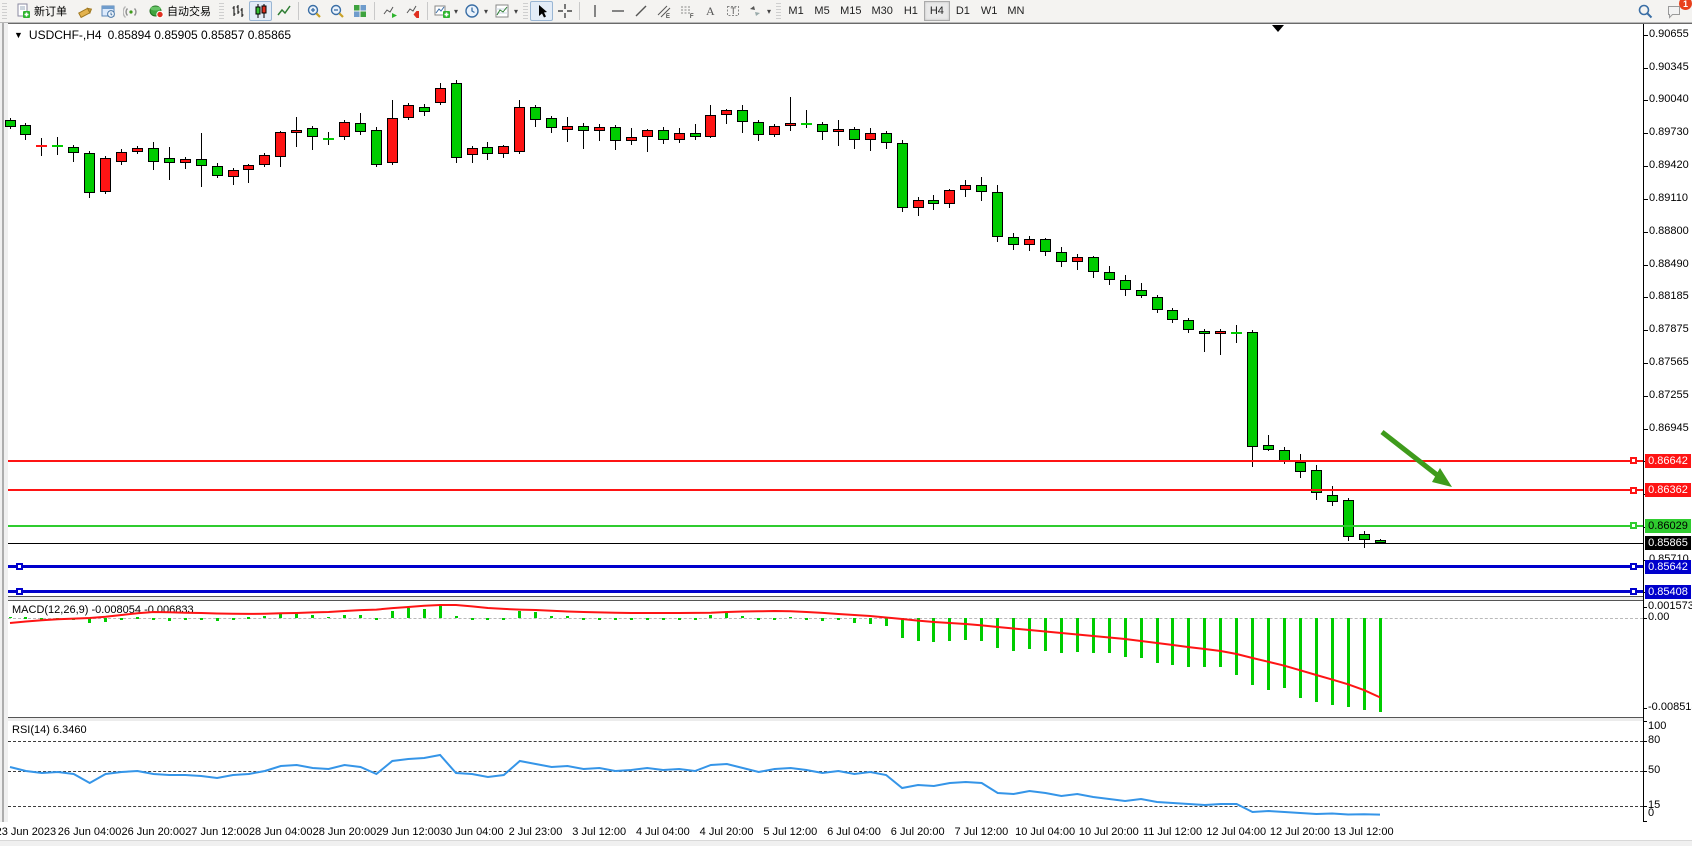 Image resolution: width=1692 pixels, height=846 pixels. What do you see at coordinates (516, 11) in the screenshot?
I see `dropdown-caret-icon: ▾` at bounding box center [516, 11].